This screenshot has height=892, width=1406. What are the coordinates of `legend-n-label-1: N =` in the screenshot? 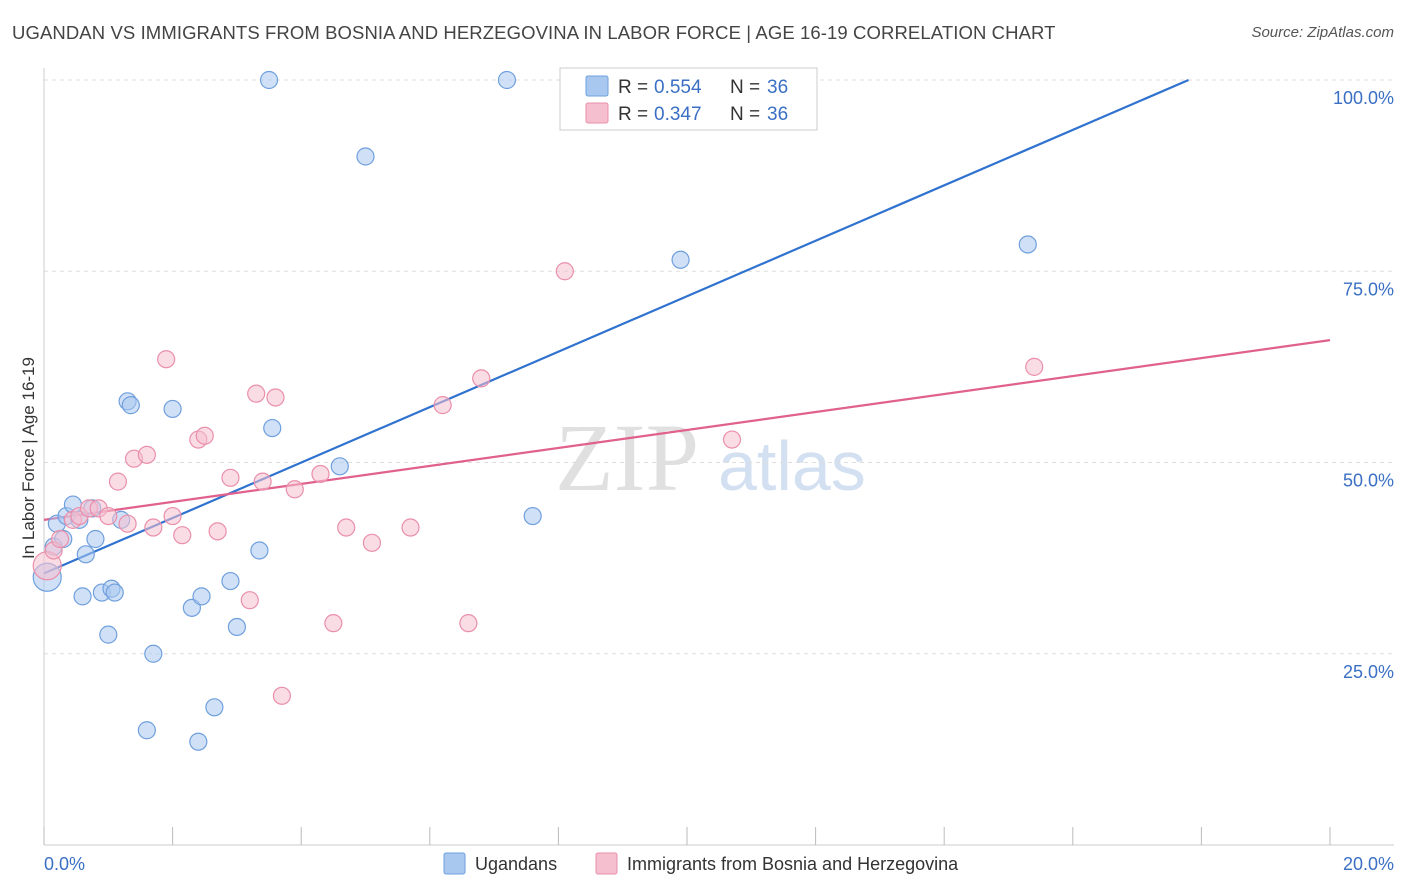 It's located at (745, 87).